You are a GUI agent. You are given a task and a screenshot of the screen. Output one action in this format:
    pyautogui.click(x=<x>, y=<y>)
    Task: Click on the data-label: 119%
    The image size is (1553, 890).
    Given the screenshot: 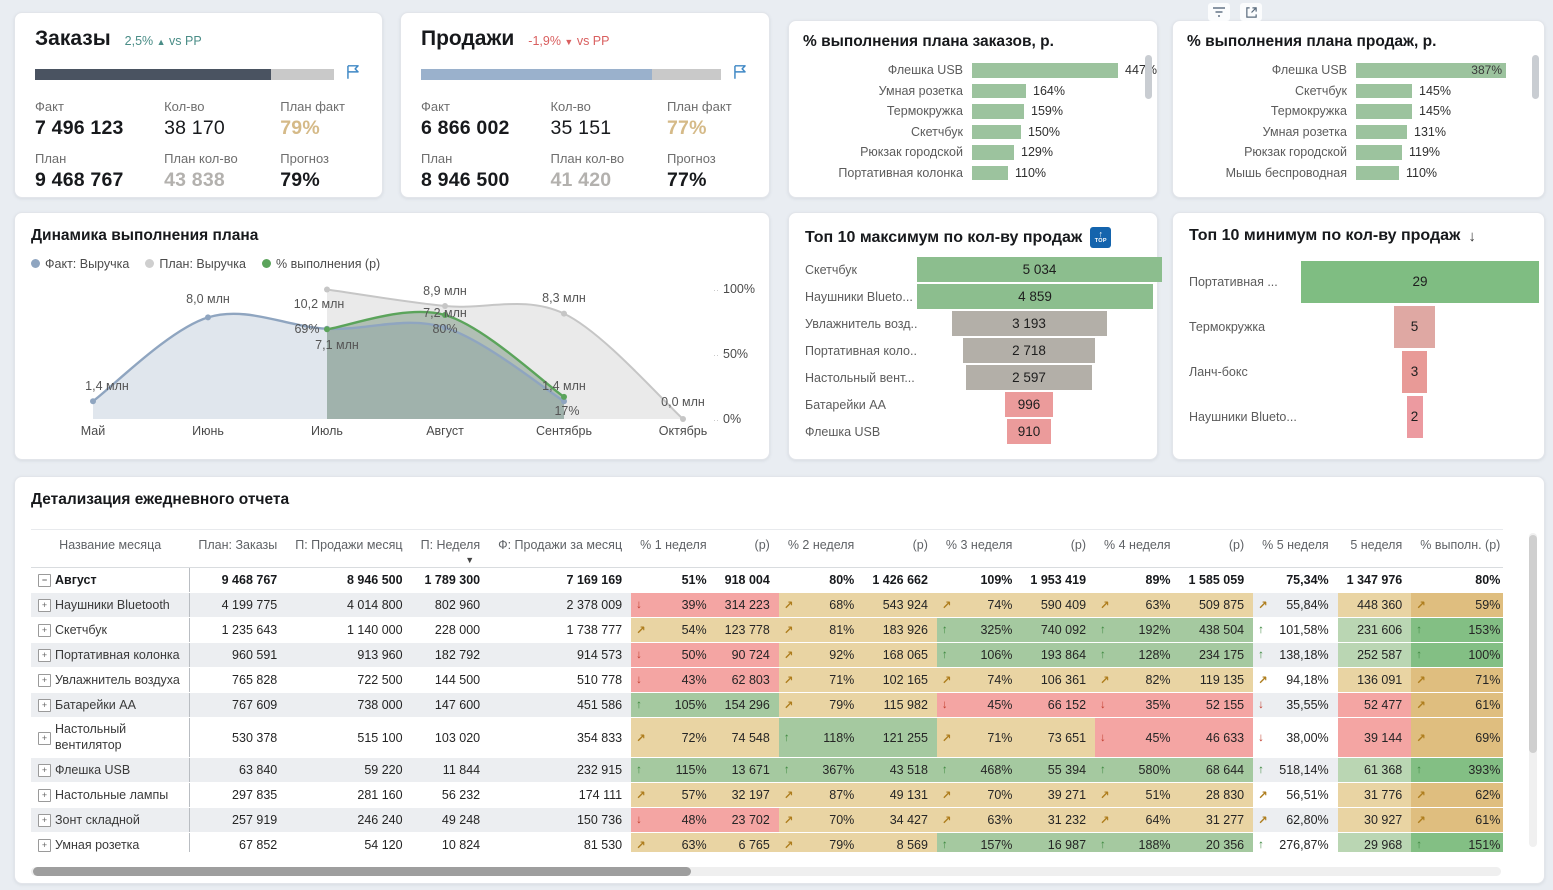 What is the action you would take?
    pyautogui.click(x=1425, y=152)
    